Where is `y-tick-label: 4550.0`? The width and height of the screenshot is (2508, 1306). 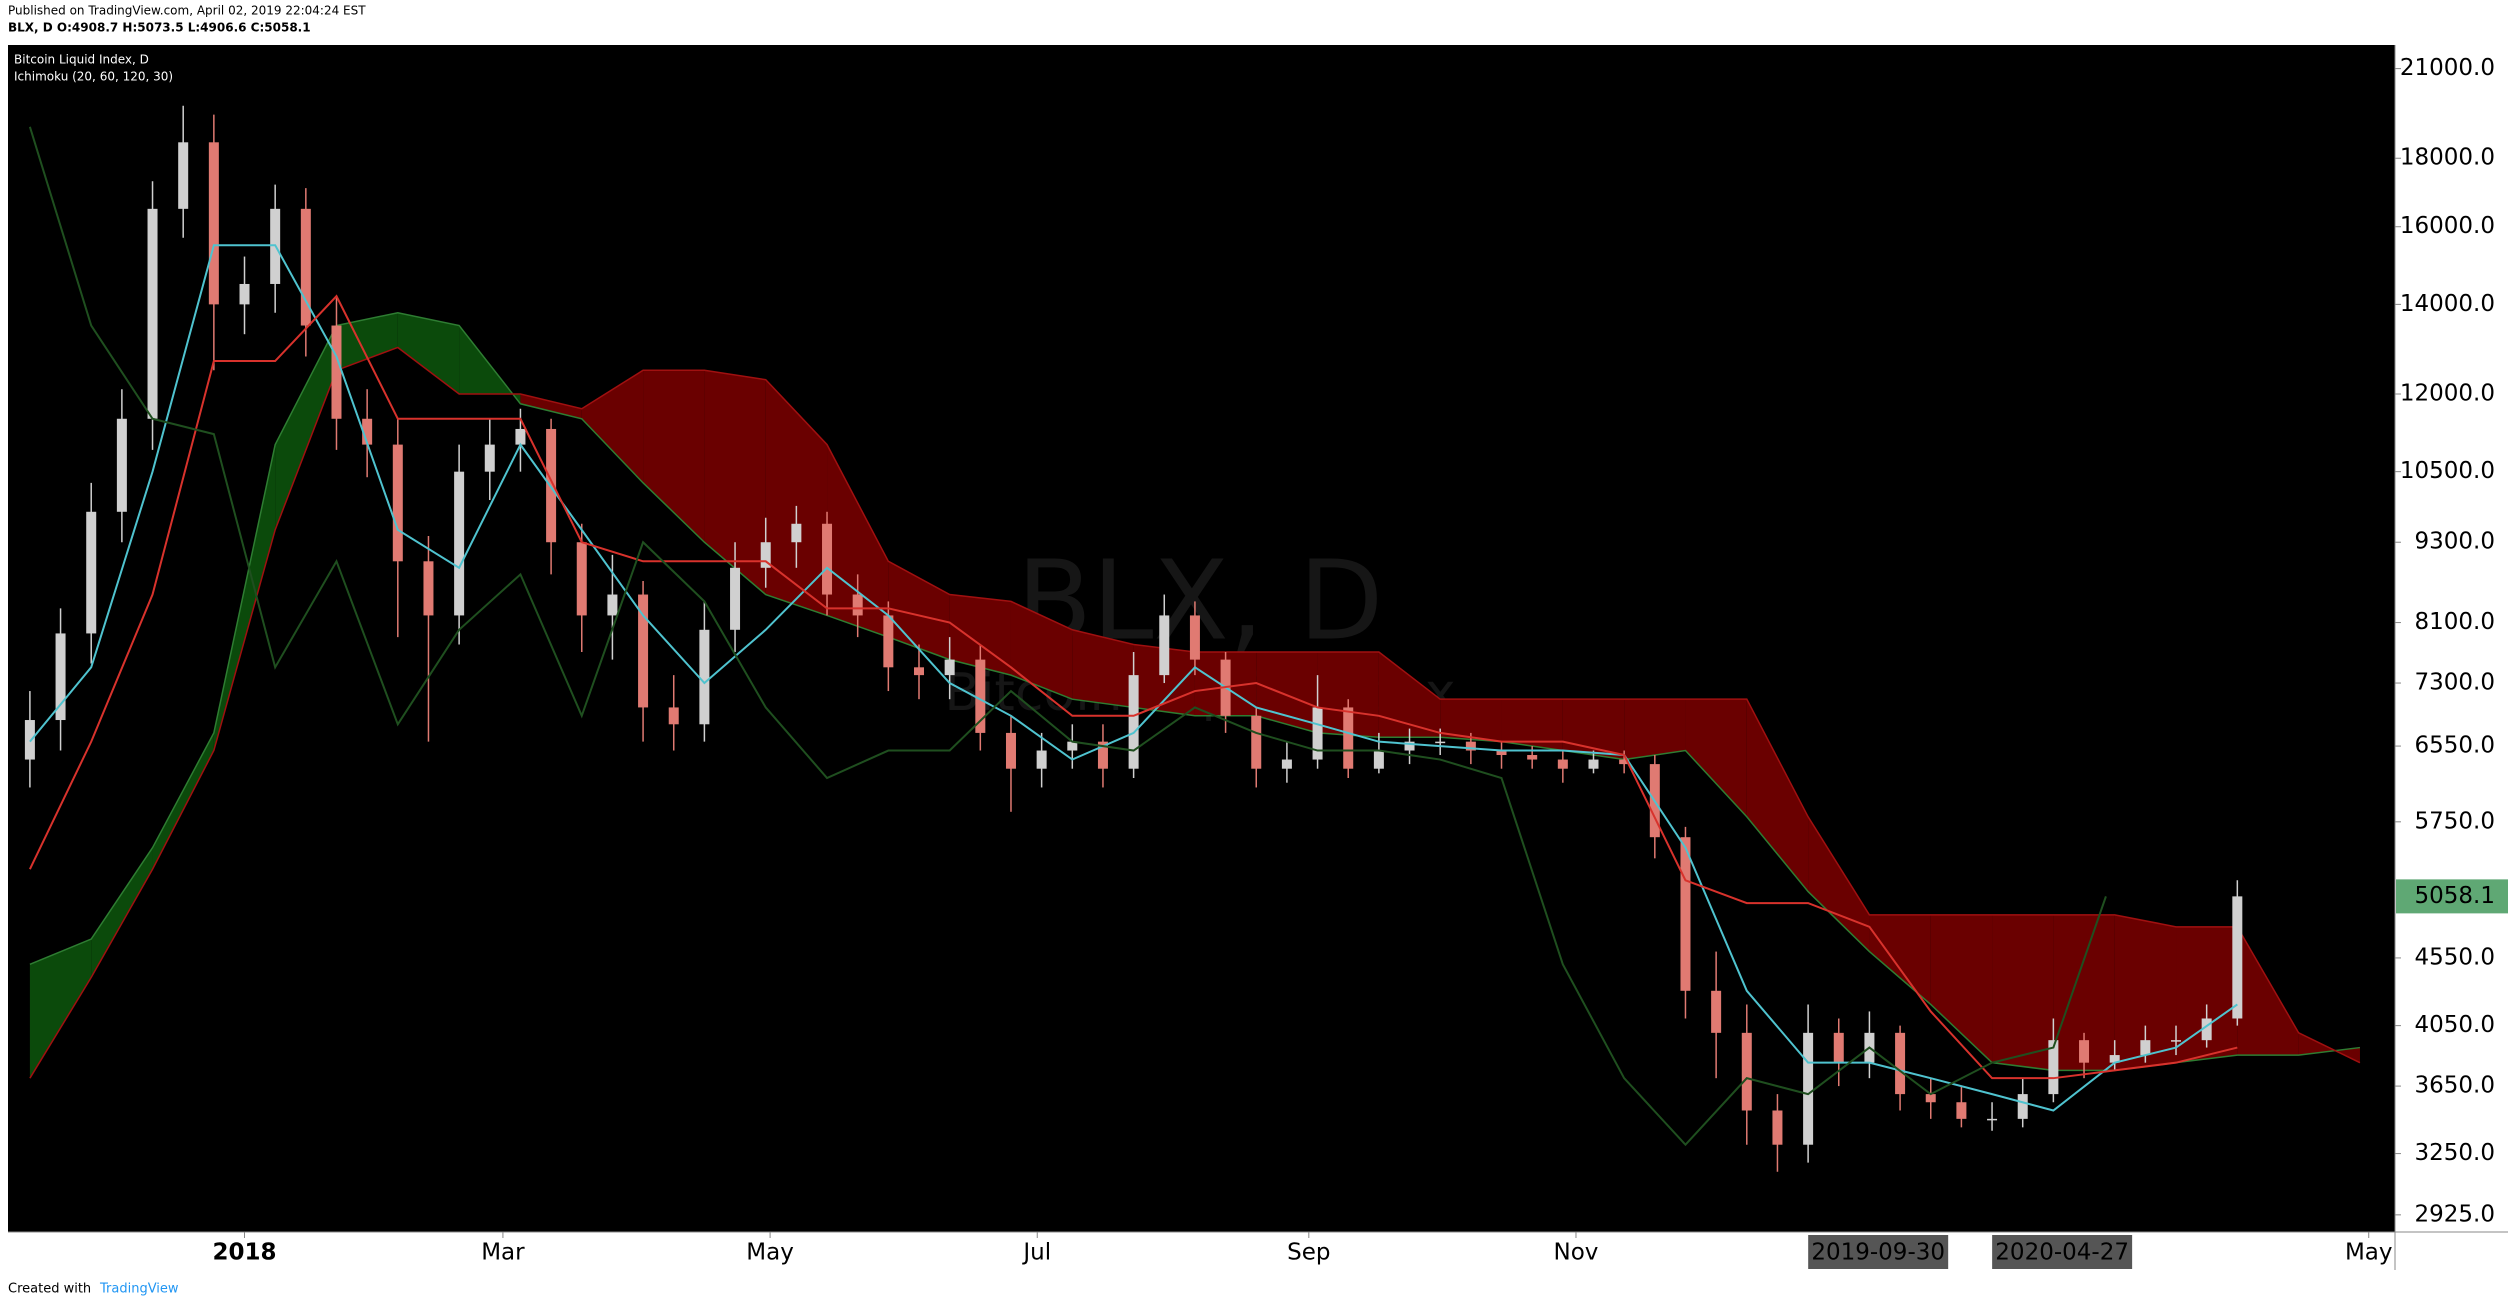
y-tick-label: 4550.0 is located at coordinates (2455, 957).